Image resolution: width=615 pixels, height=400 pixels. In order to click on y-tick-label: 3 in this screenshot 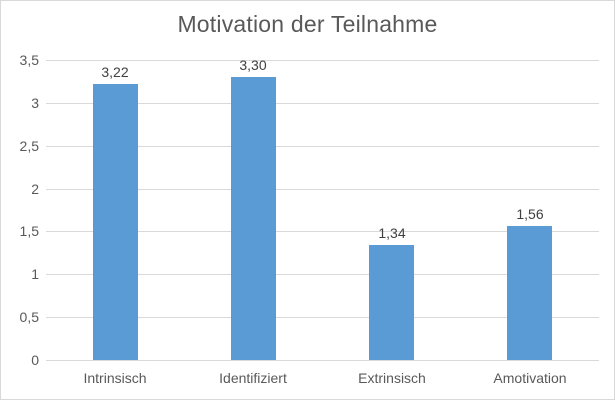, I will do `click(35, 103)`.